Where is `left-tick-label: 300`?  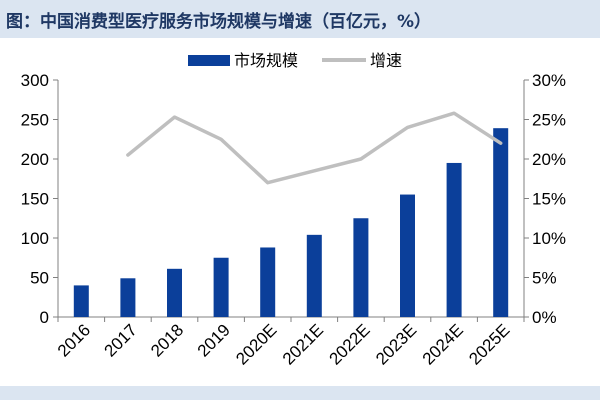
left-tick-label: 300 is located at coordinates (35, 80).